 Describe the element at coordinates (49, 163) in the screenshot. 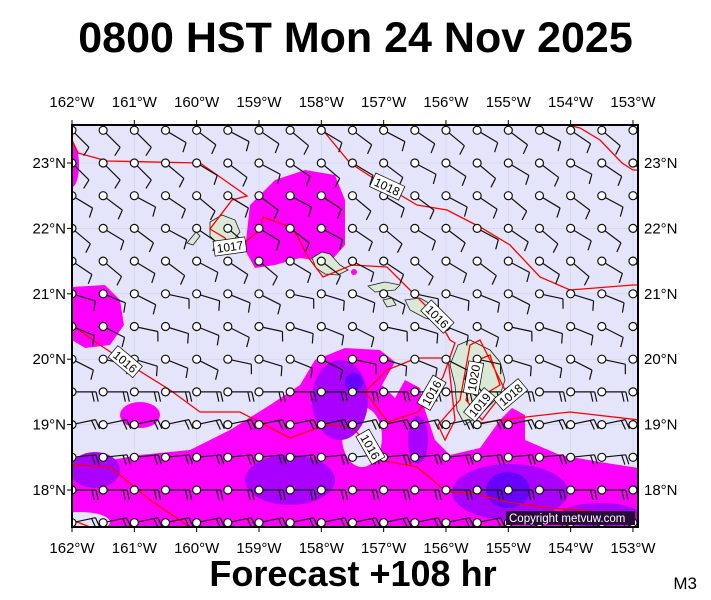

I see `lat-tick-label: 23°N` at that location.